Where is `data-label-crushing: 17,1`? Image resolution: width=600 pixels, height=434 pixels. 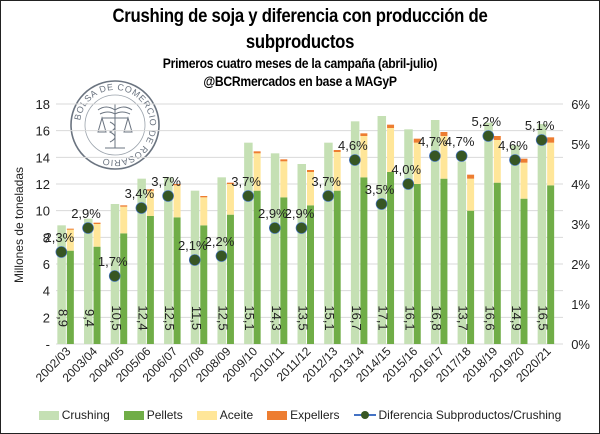
data-label-crushing: 17,1 is located at coordinates (383, 317).